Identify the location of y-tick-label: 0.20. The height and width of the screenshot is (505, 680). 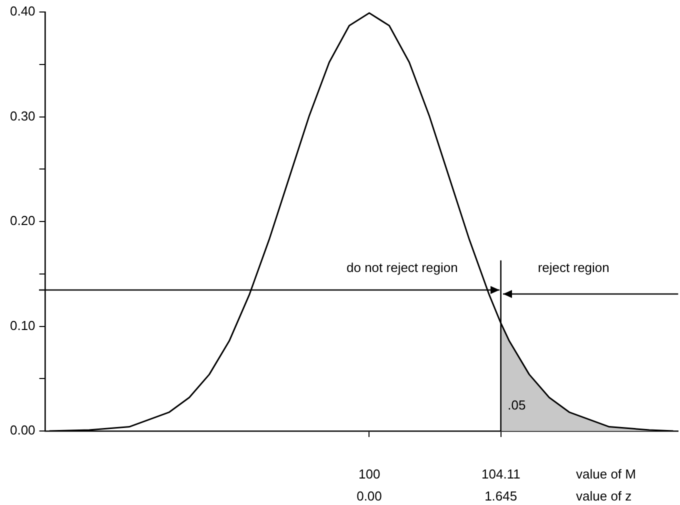
(23, 220).